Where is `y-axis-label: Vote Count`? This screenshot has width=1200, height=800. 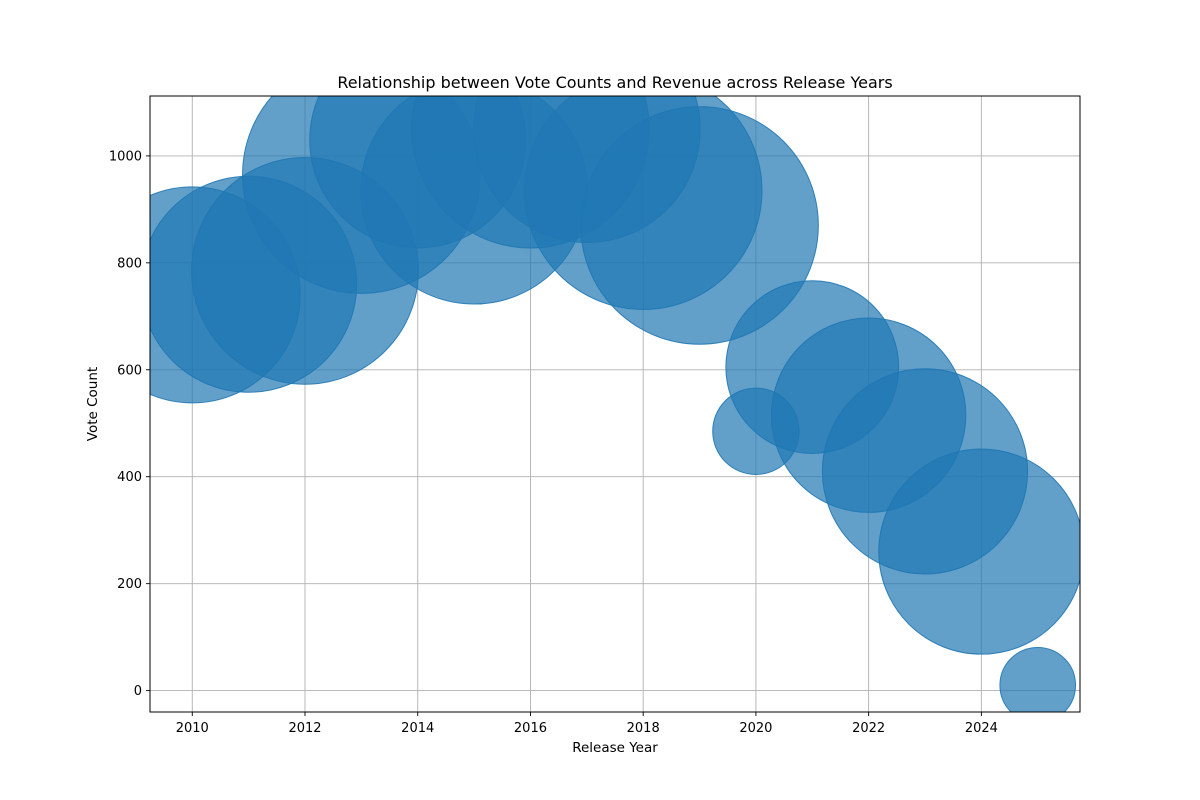 y-axis-label: Vote Count is located at coordinates (93, 404).